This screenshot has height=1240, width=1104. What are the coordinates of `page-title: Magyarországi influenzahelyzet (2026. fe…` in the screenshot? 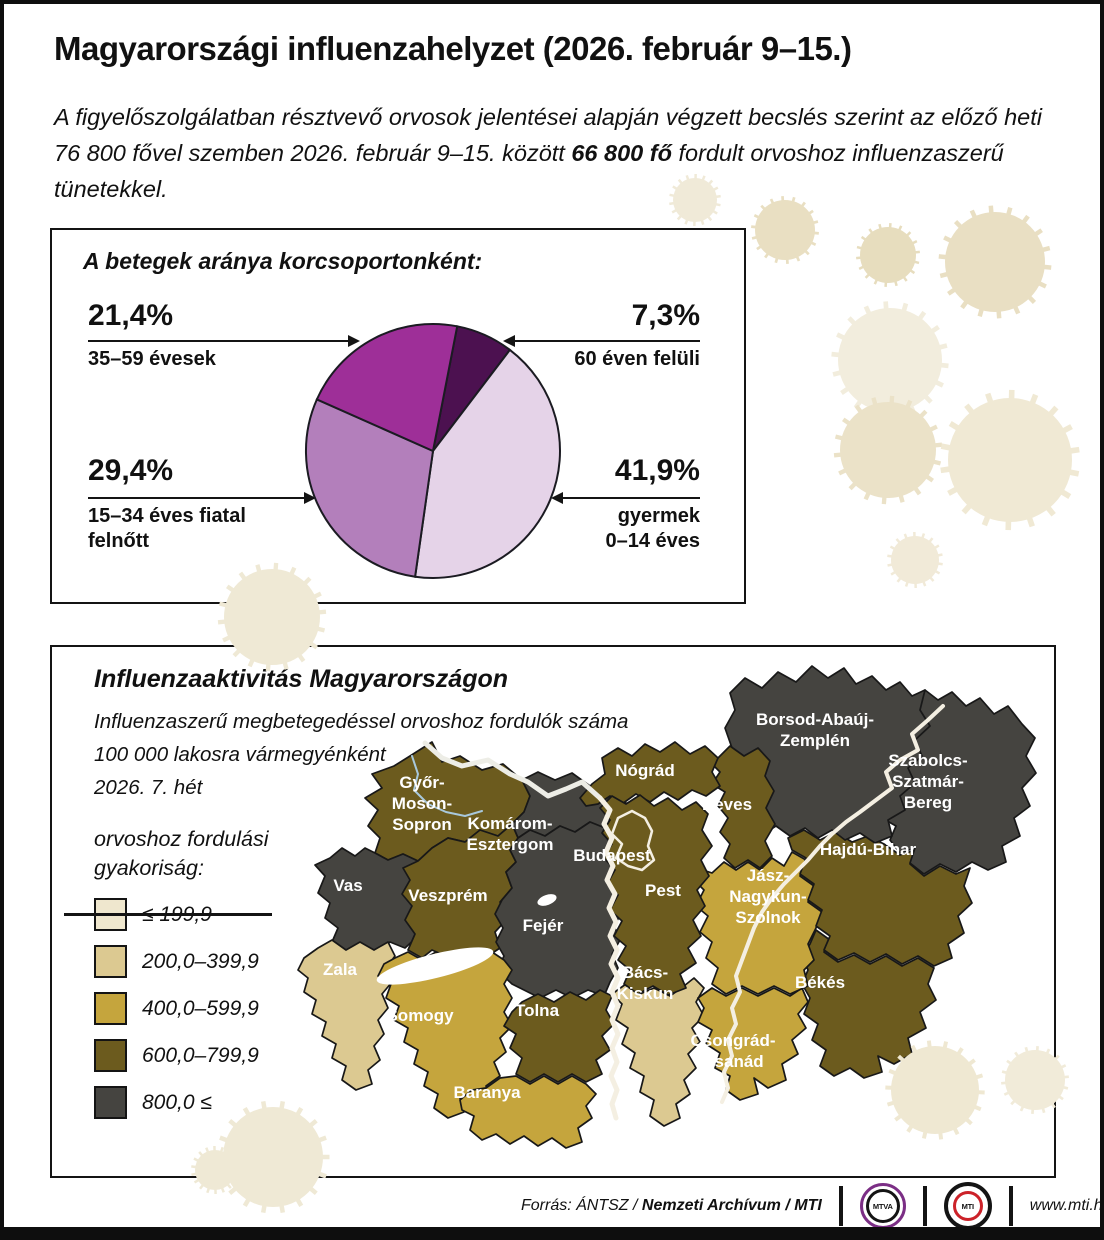 It's located at (453, 48).